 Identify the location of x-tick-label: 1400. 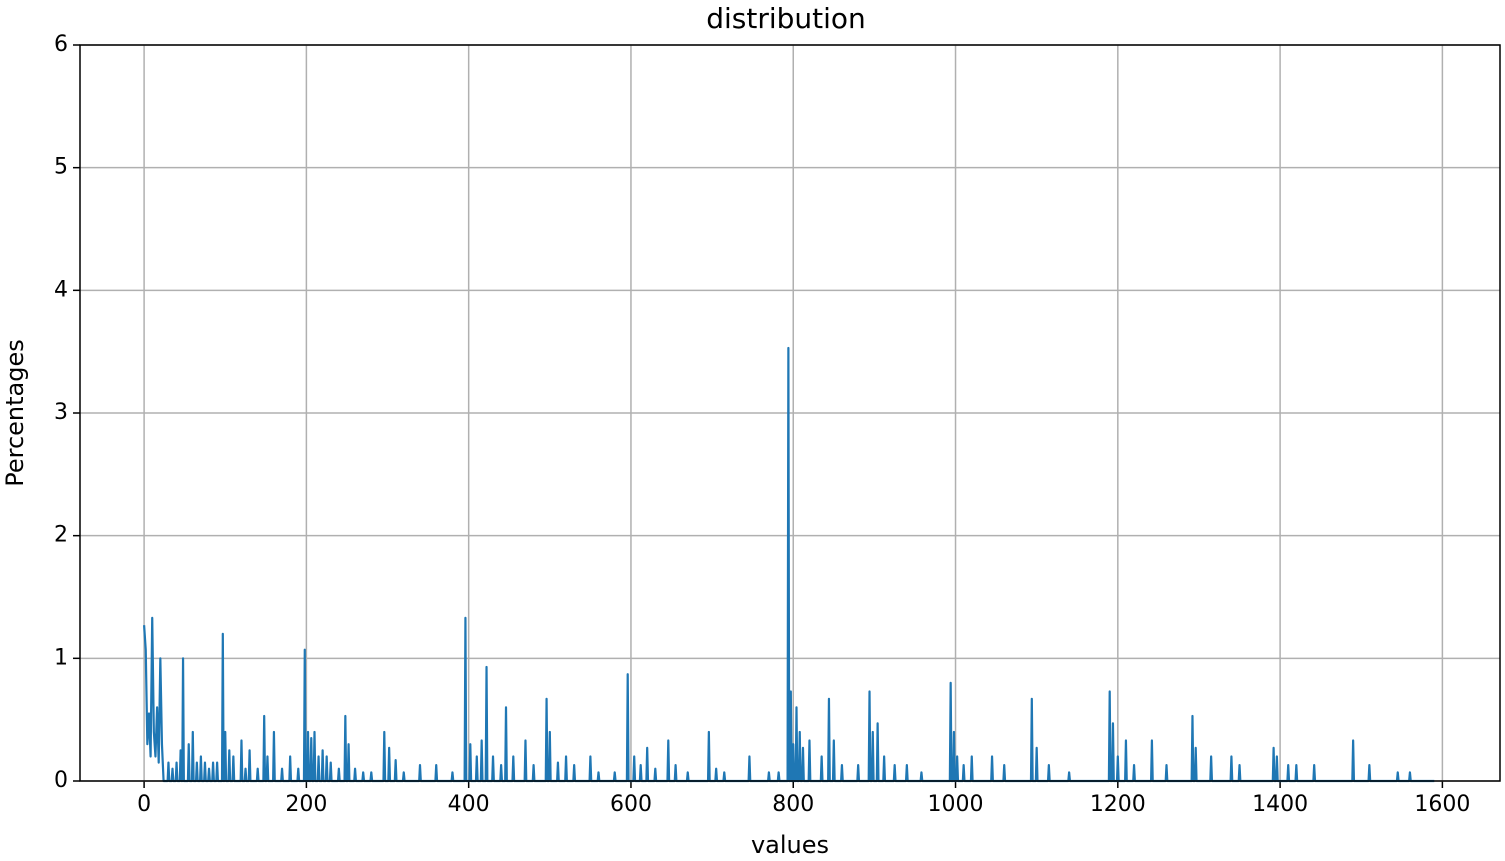
(1280, 804).